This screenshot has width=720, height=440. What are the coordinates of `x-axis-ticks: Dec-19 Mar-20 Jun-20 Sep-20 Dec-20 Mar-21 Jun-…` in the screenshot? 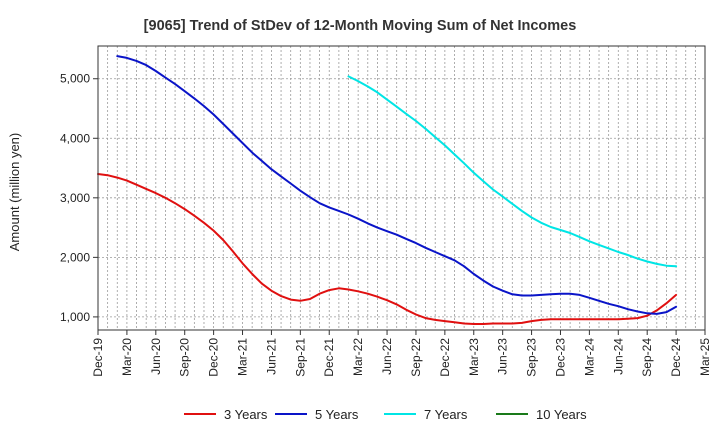 It's located at (401, 353).